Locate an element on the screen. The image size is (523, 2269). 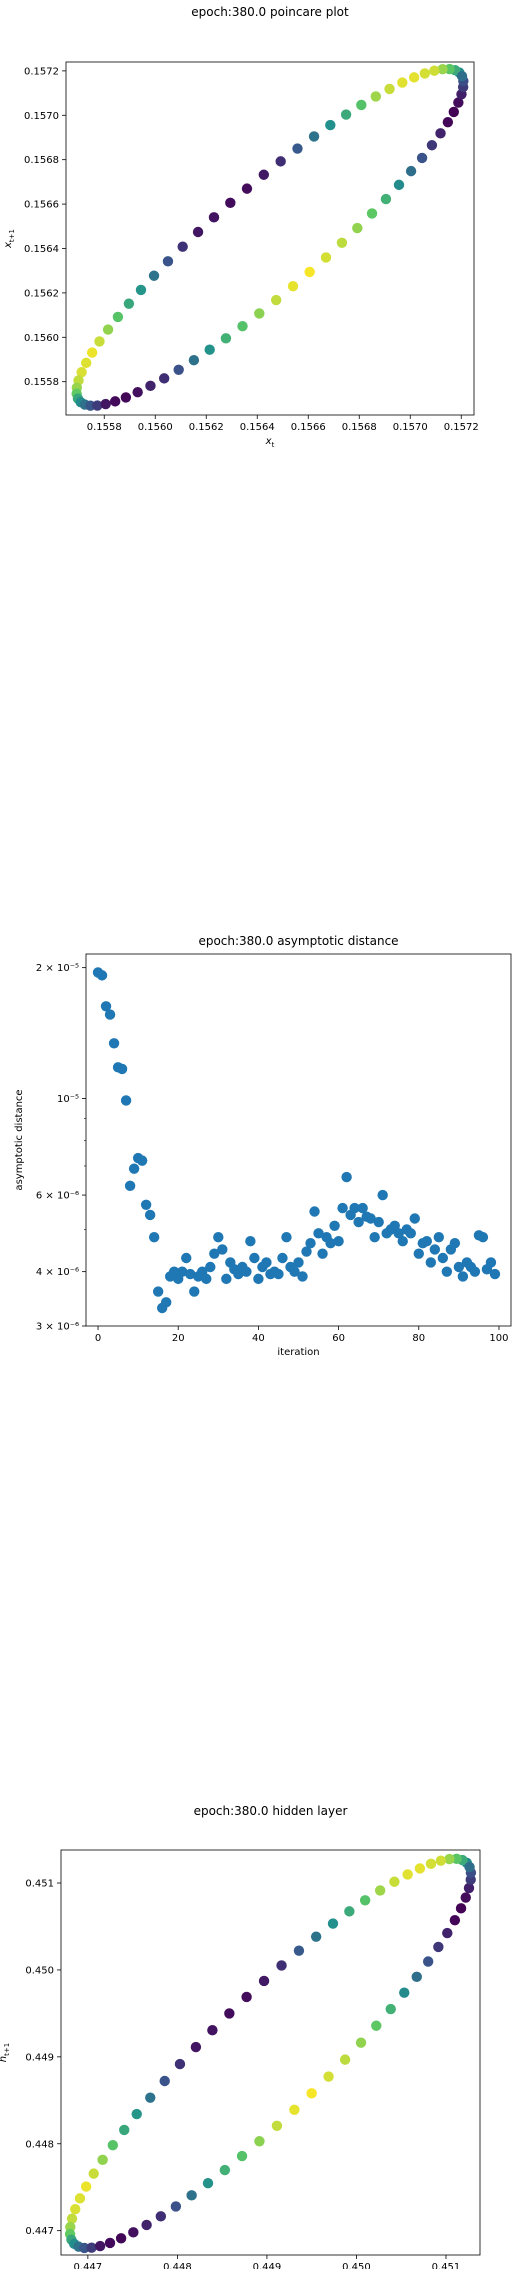
y-tick-label: 0.451 is located at coordinates (39, 1884).